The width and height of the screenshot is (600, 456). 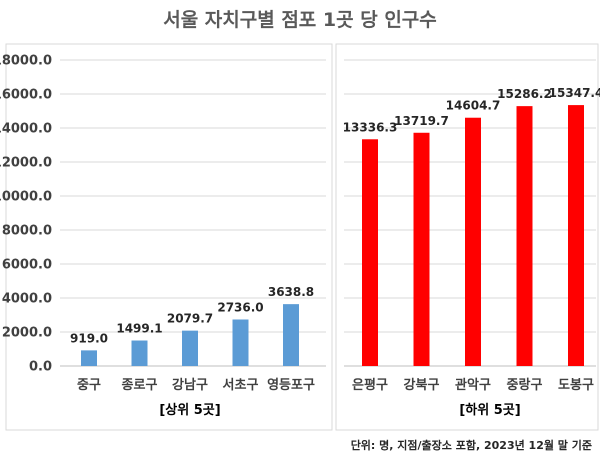 What do you see at coordinates (26, 129) in the screenshot?
I see `y-tick-label: 14000.0` at bounding box center [26, 129].